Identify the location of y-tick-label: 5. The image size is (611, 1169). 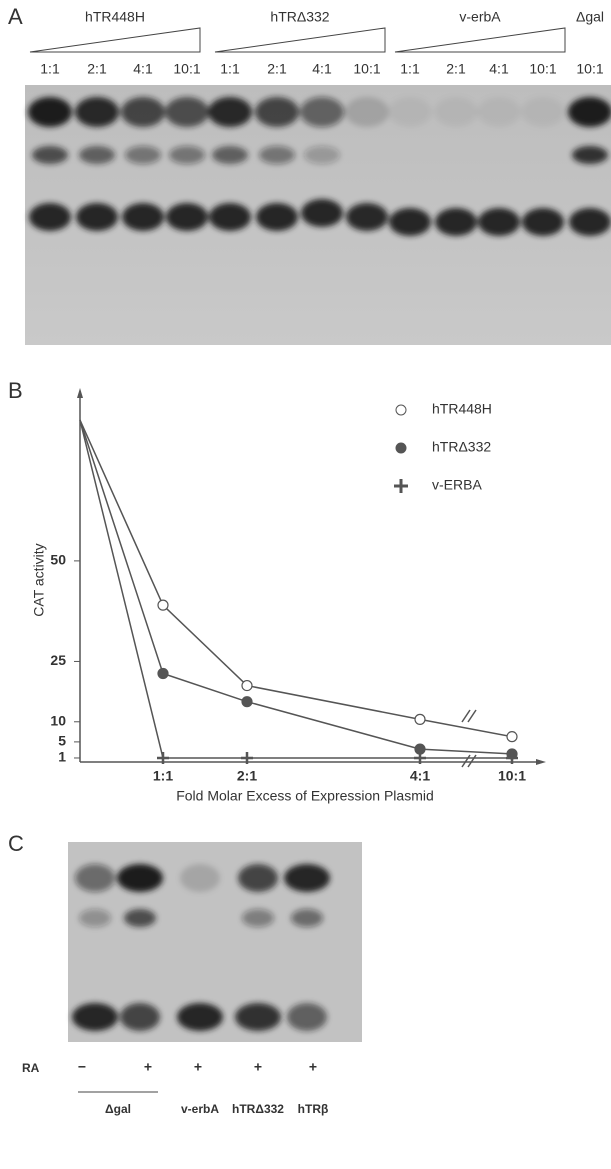
(62, 741).